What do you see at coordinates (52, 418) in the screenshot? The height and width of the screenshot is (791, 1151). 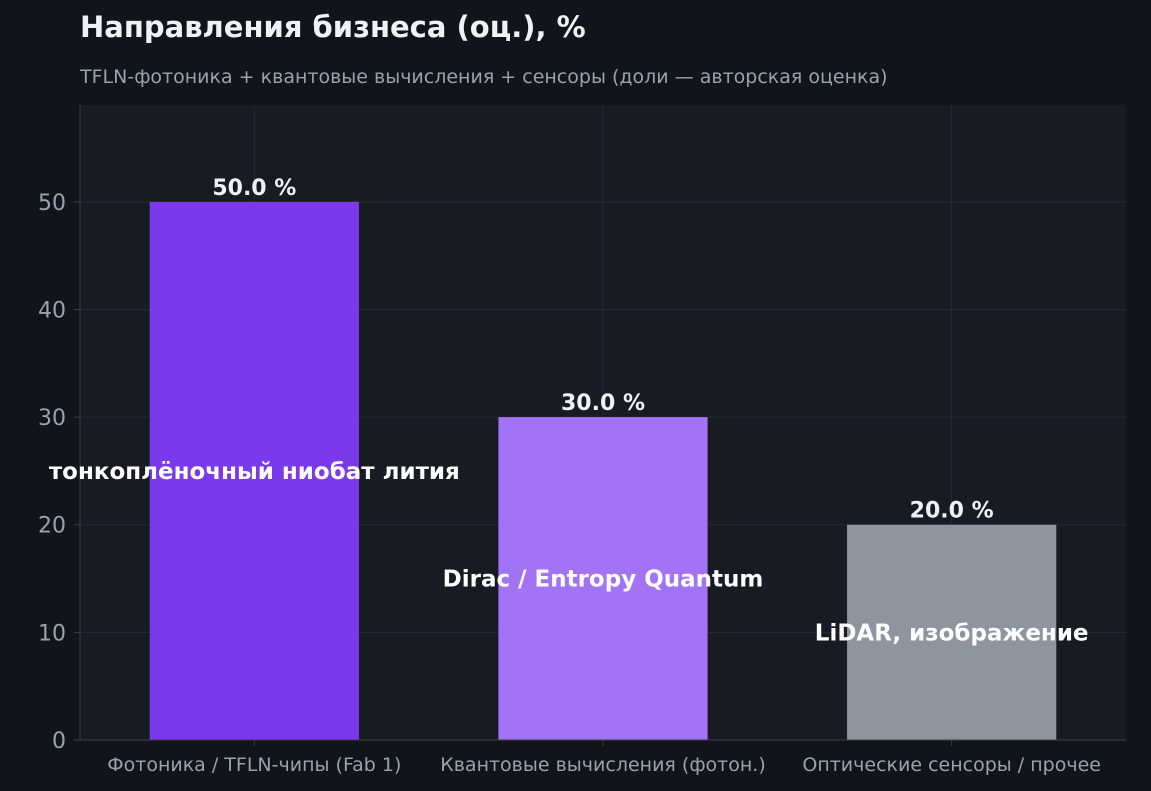 I see `y-tick-label: 30` at bounding box center [52, 418].